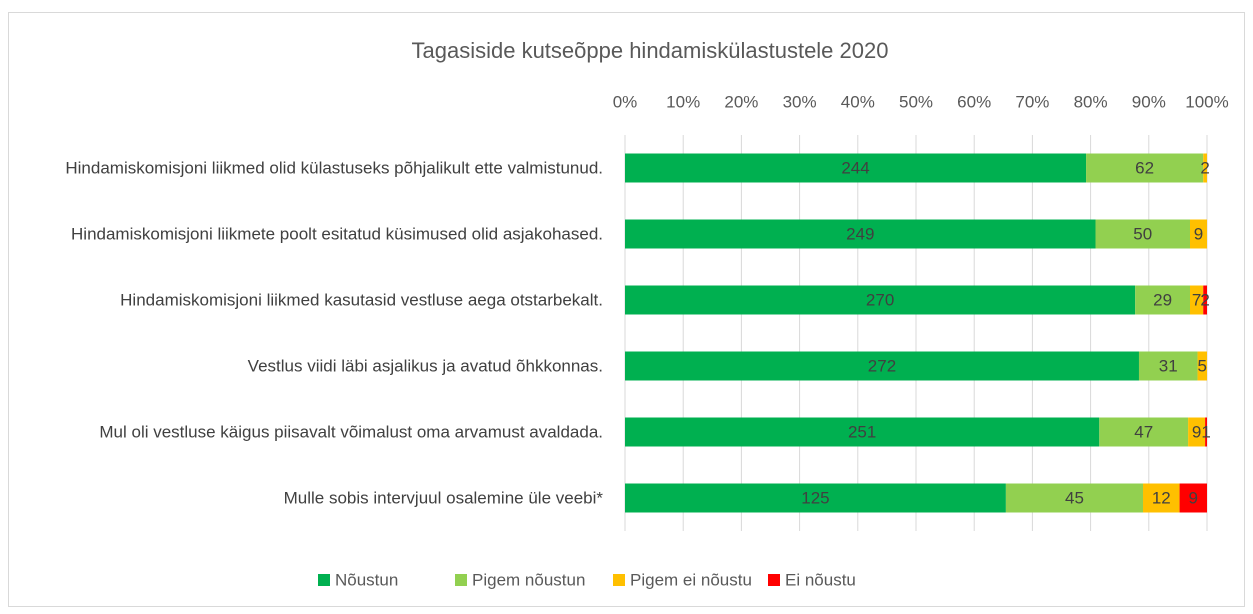  Describe the element at coordinates (683, 101) in the screenshot. I see `x-tick-label: 10%` at that location.